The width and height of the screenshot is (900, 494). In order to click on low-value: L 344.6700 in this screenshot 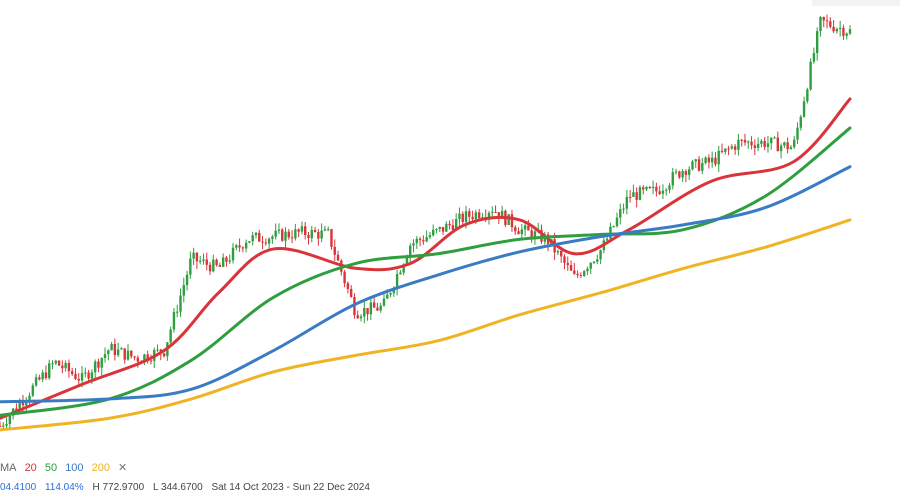, I will do `click(177, 487)`.